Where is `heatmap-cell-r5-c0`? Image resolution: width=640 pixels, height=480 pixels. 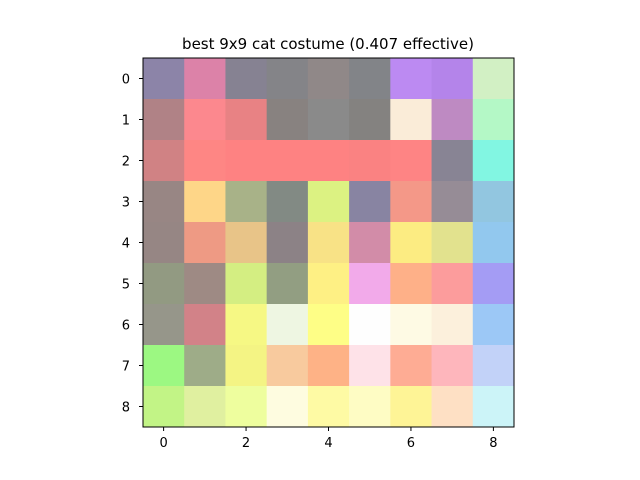
heatmap-cell-r5-c0 is located at coordinates (164, 284).